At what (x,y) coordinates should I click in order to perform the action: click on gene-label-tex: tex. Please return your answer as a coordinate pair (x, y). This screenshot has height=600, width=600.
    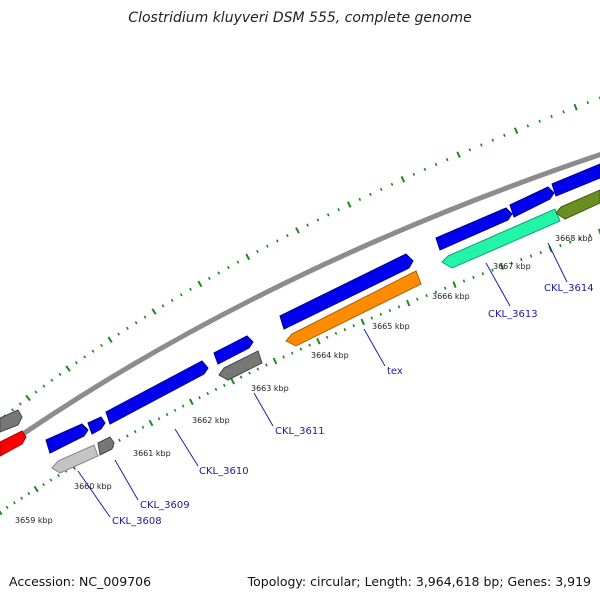
    Looking at the image, I should click on (395, 371).